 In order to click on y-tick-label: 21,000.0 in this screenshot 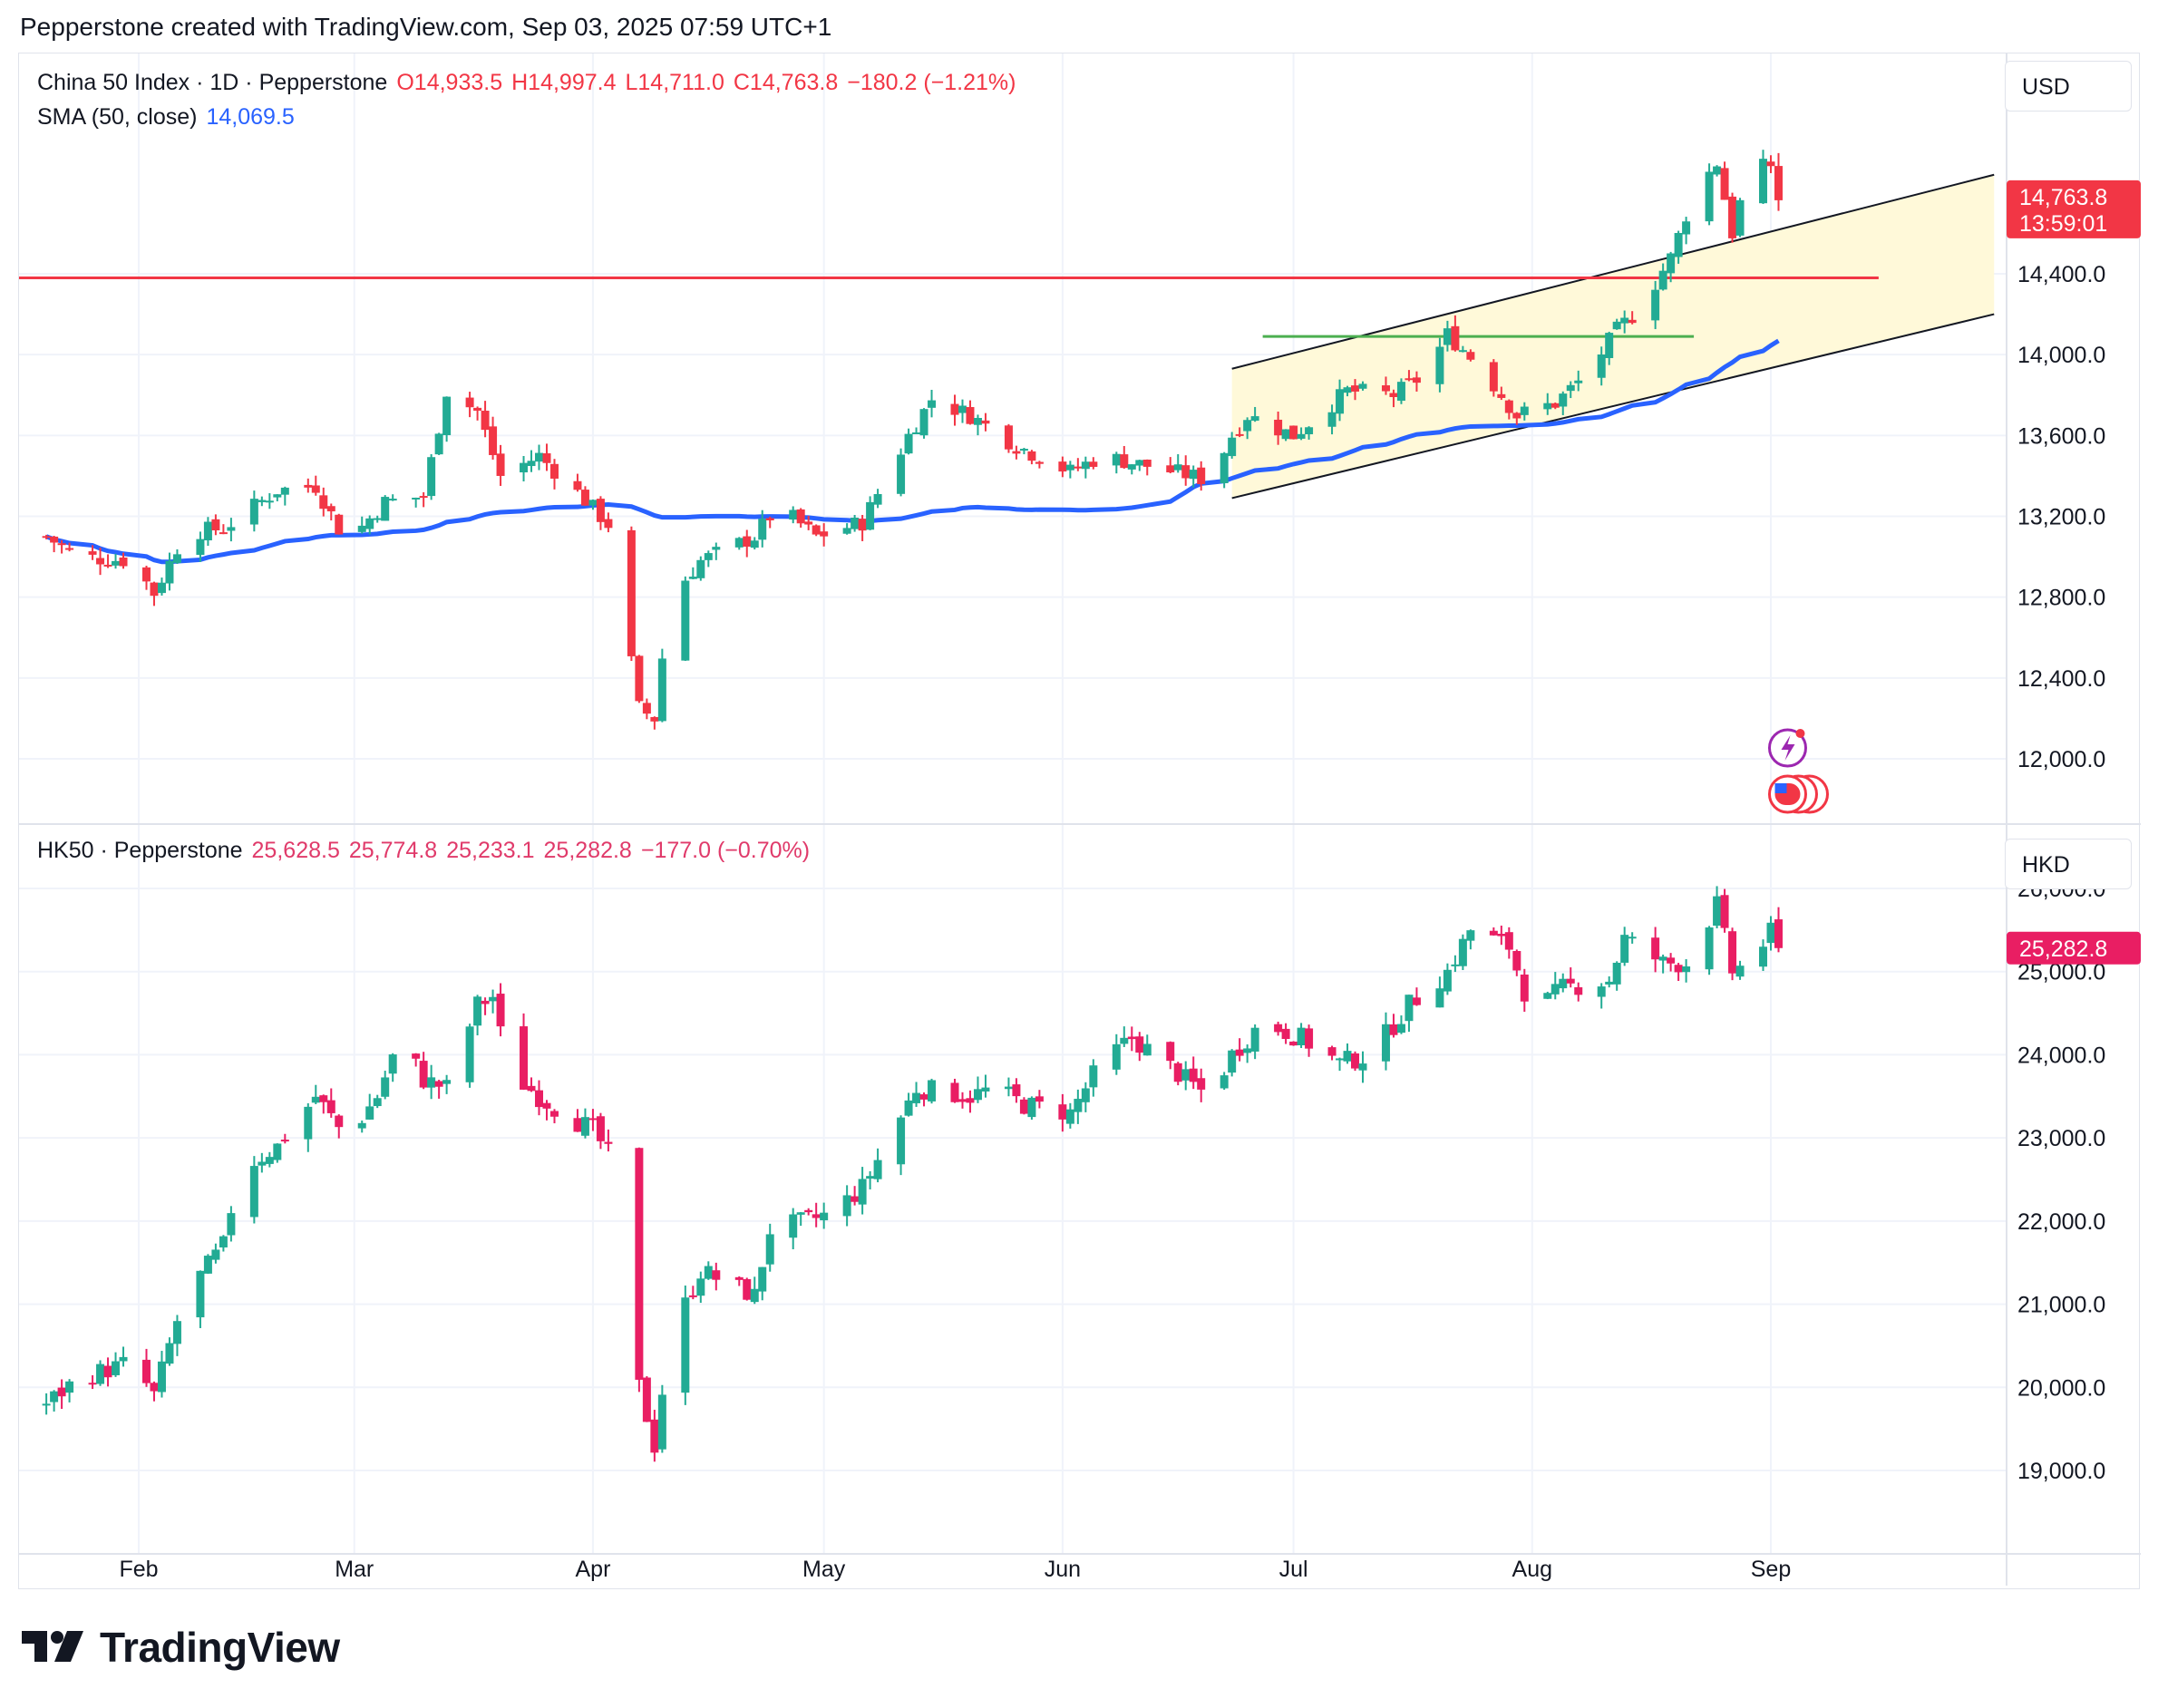, I will do `click(2061, 1305)`.